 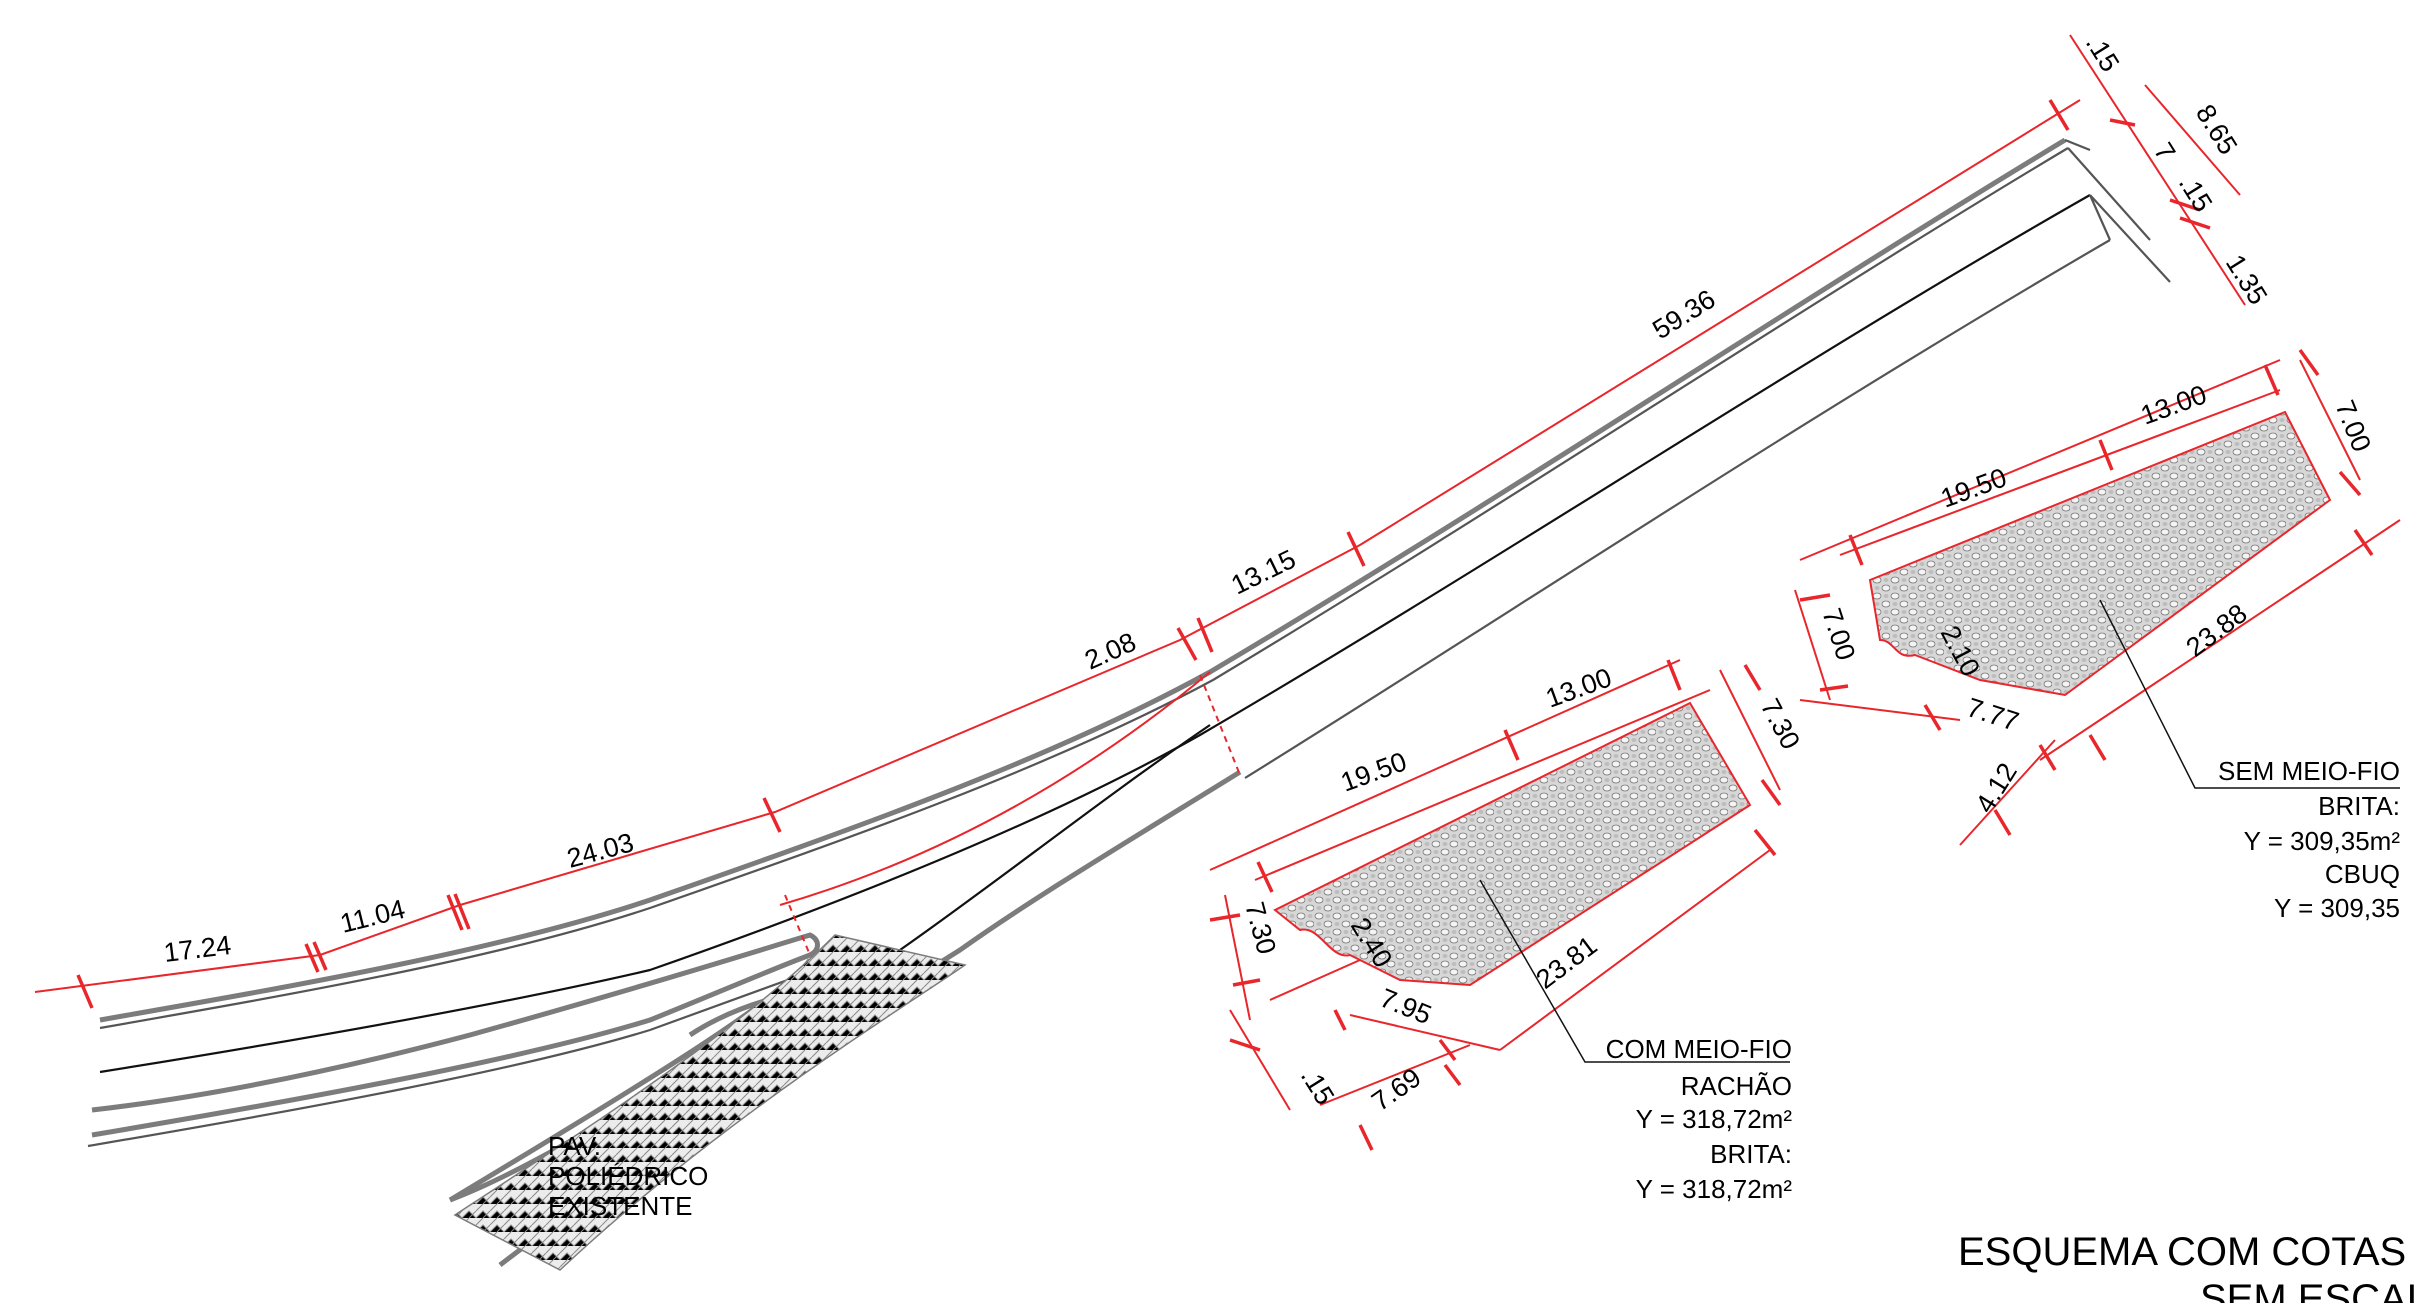 I want to click on com-meio-fio-rachao-area: Y = 318,72m², so click(x=1714, y=1119).